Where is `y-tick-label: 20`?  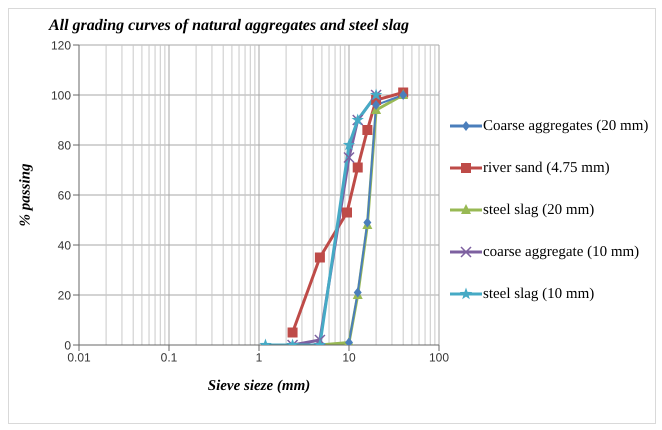 y-tick-label: 20 is located at coordinates (65, 295).